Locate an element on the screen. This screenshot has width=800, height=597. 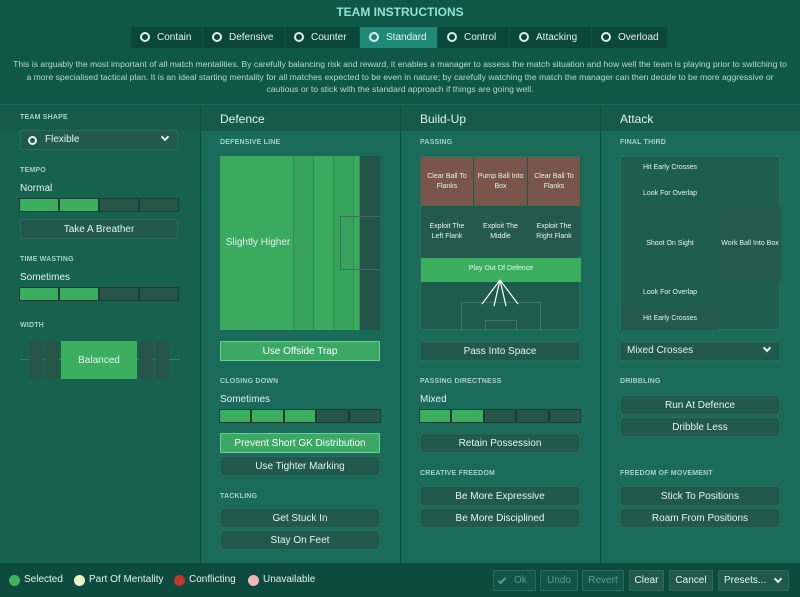
button: Roam From Positions is located at coordinates (700, 518).